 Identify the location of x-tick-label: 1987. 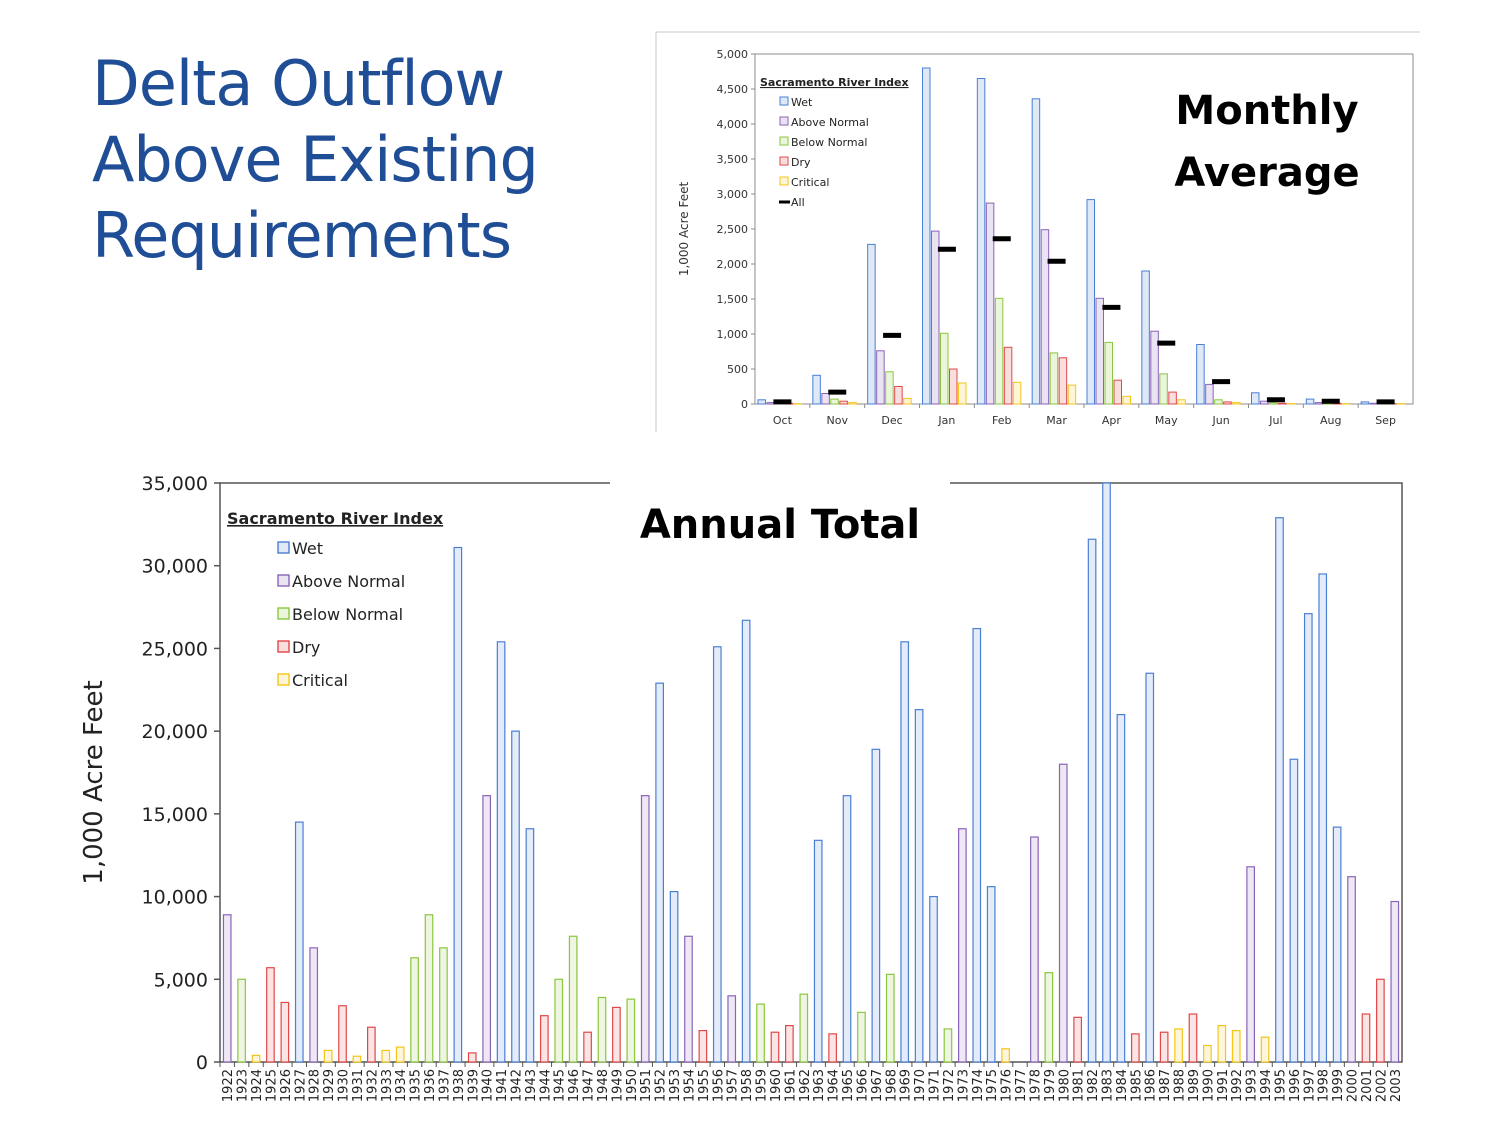
(1165, 1085).